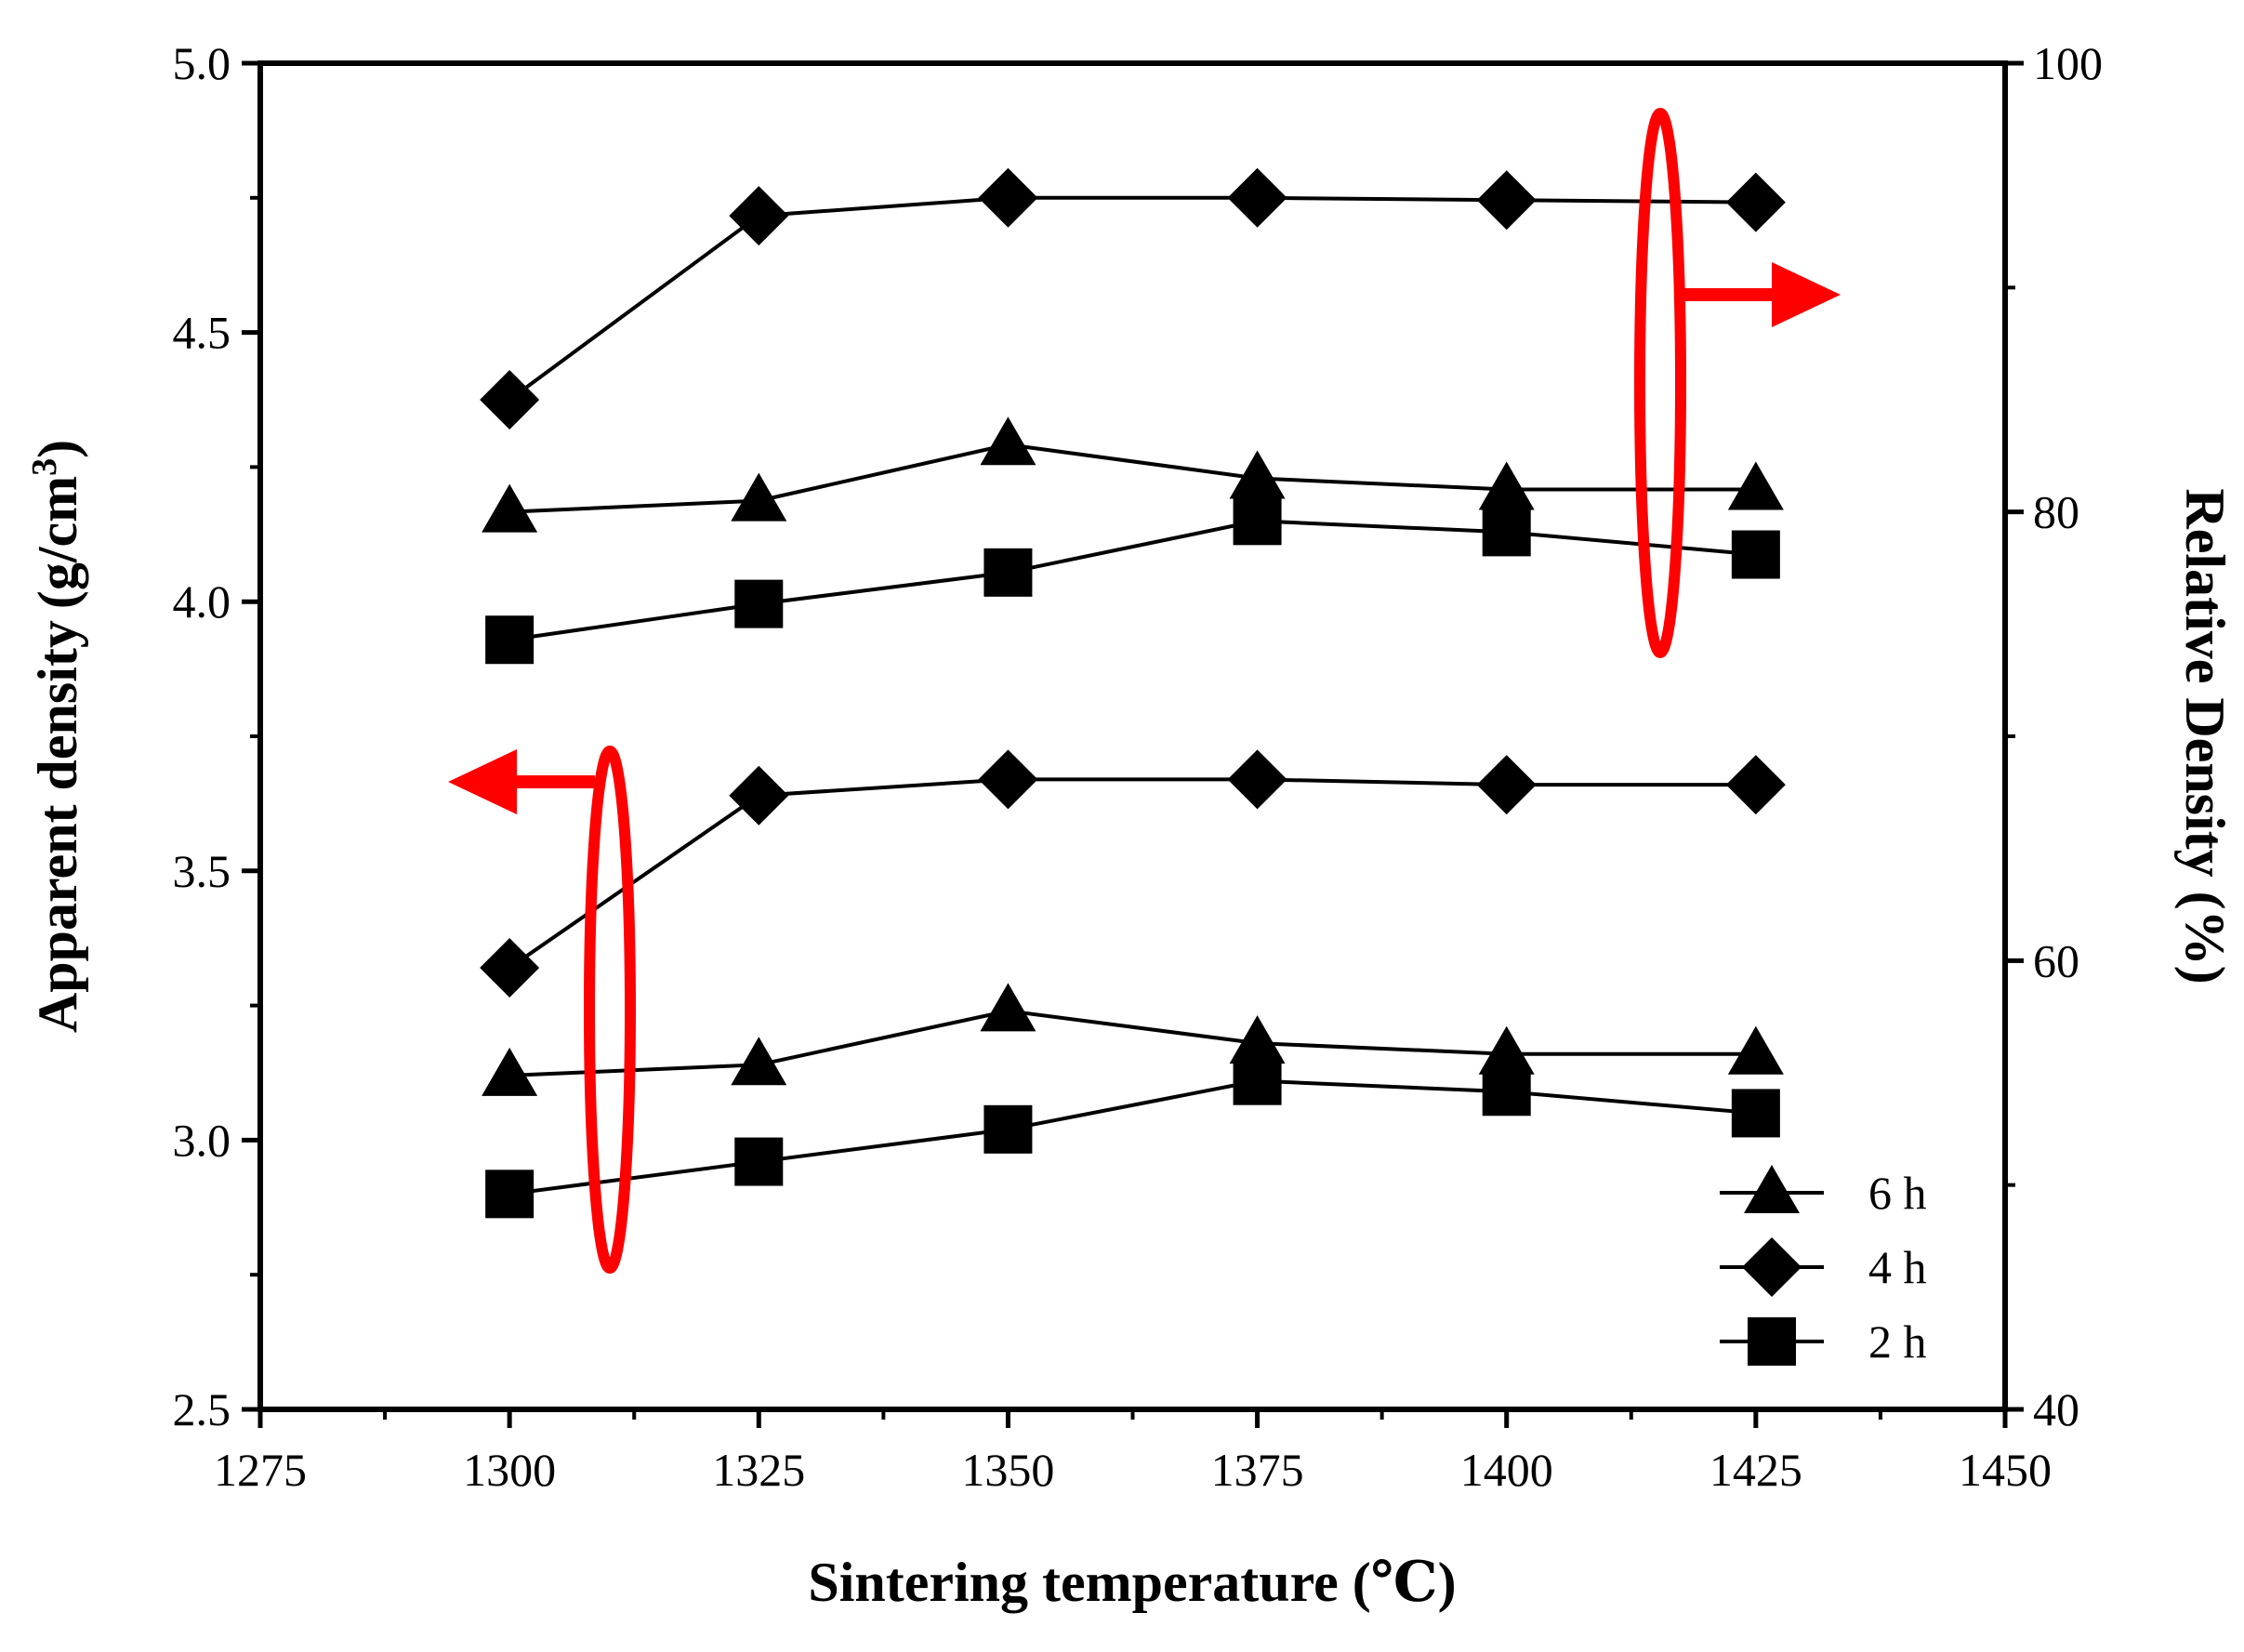 The width and height of the screenshot is (2244, 1652). Describe the element at coordinates (202, 601) in the screenshot. I see `left-y-tick-label: 4.0` at that location.